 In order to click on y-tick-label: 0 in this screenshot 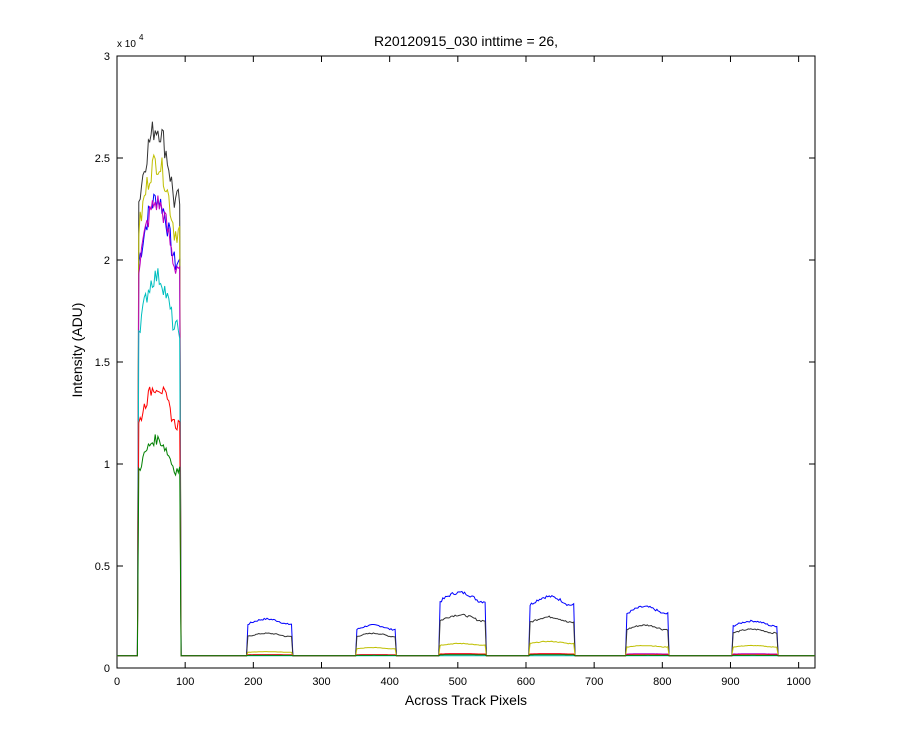, I will do `click(107, 669)`.